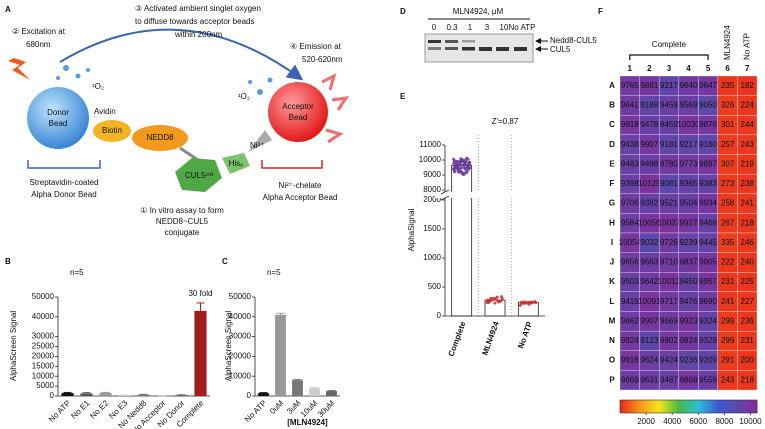 Image resolution: width=765 pixels, height=429 pixels. I want to click on donor-bead-label: Donor, so click(58, 112).